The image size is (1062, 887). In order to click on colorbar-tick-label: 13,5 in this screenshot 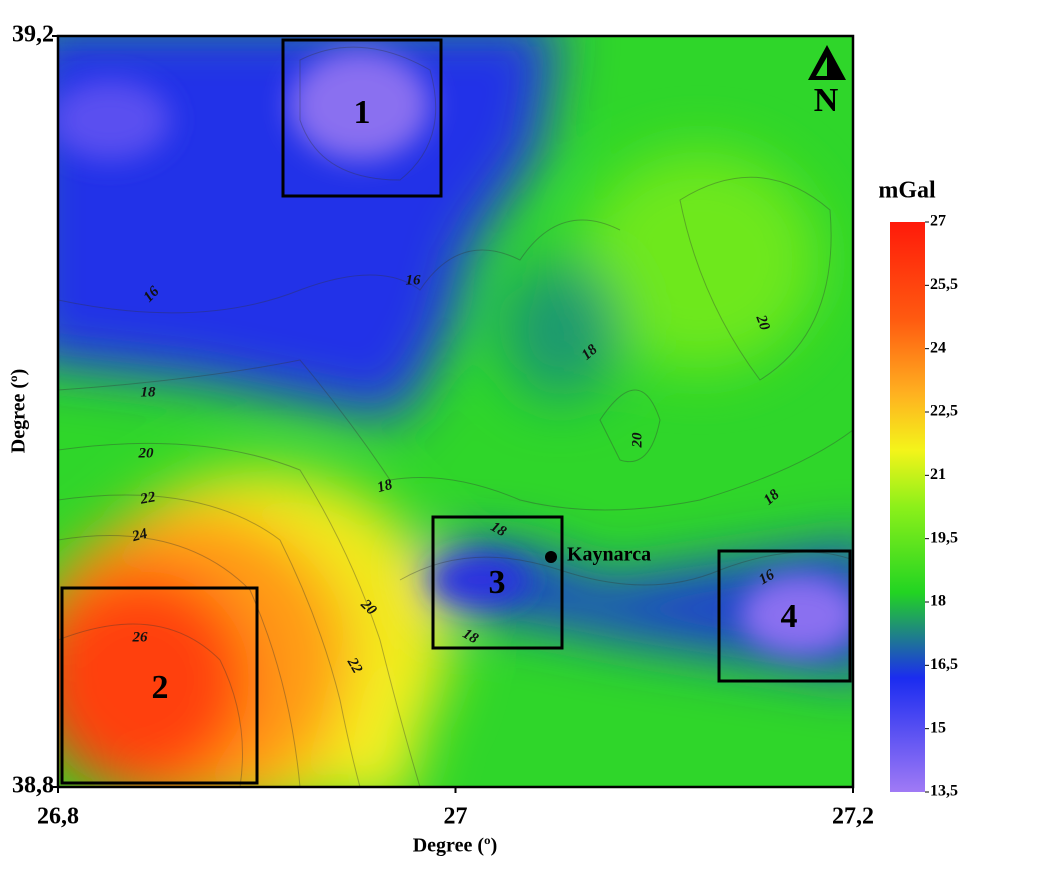, I will do `click(944, 791)`.